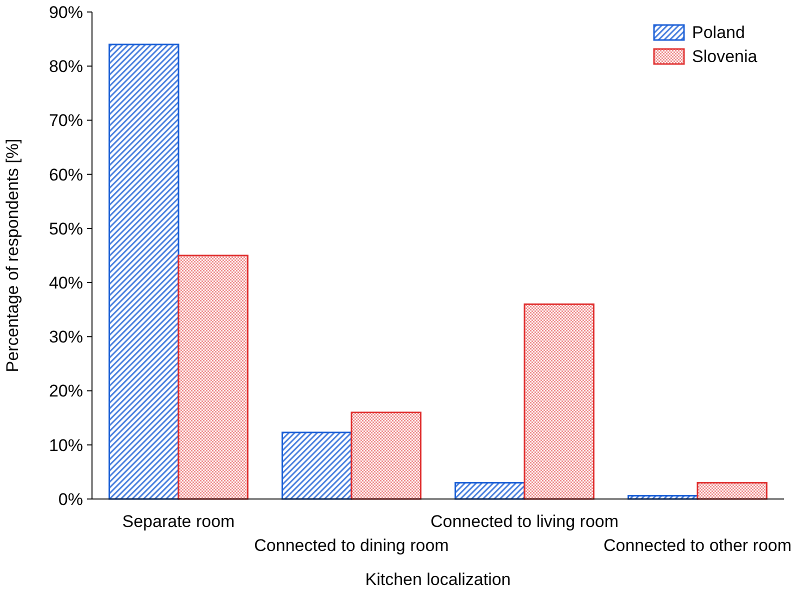 The image size is (812, 591). I want to click on y-tick-label: 40%, so click(65, 283).